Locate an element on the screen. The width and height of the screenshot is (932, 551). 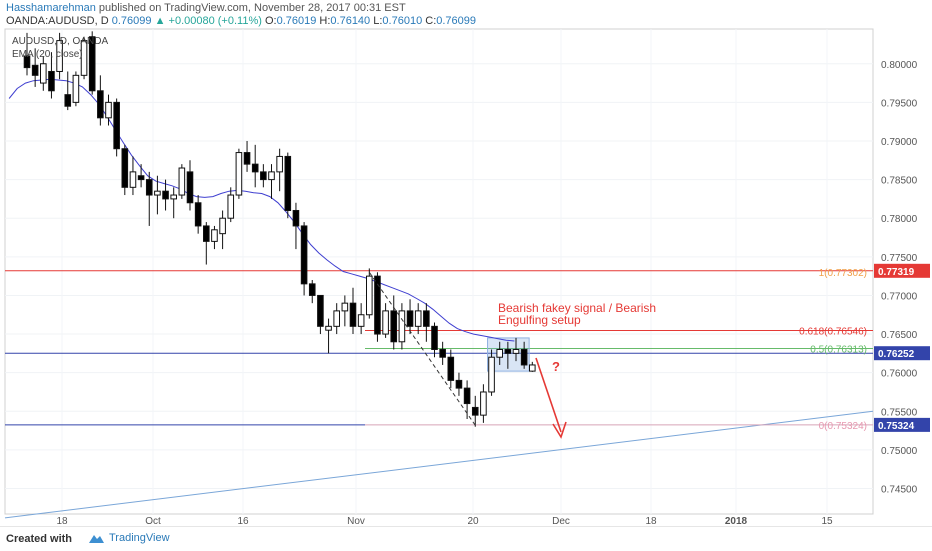
question-mark: ? is located at coordinates (556, 366).